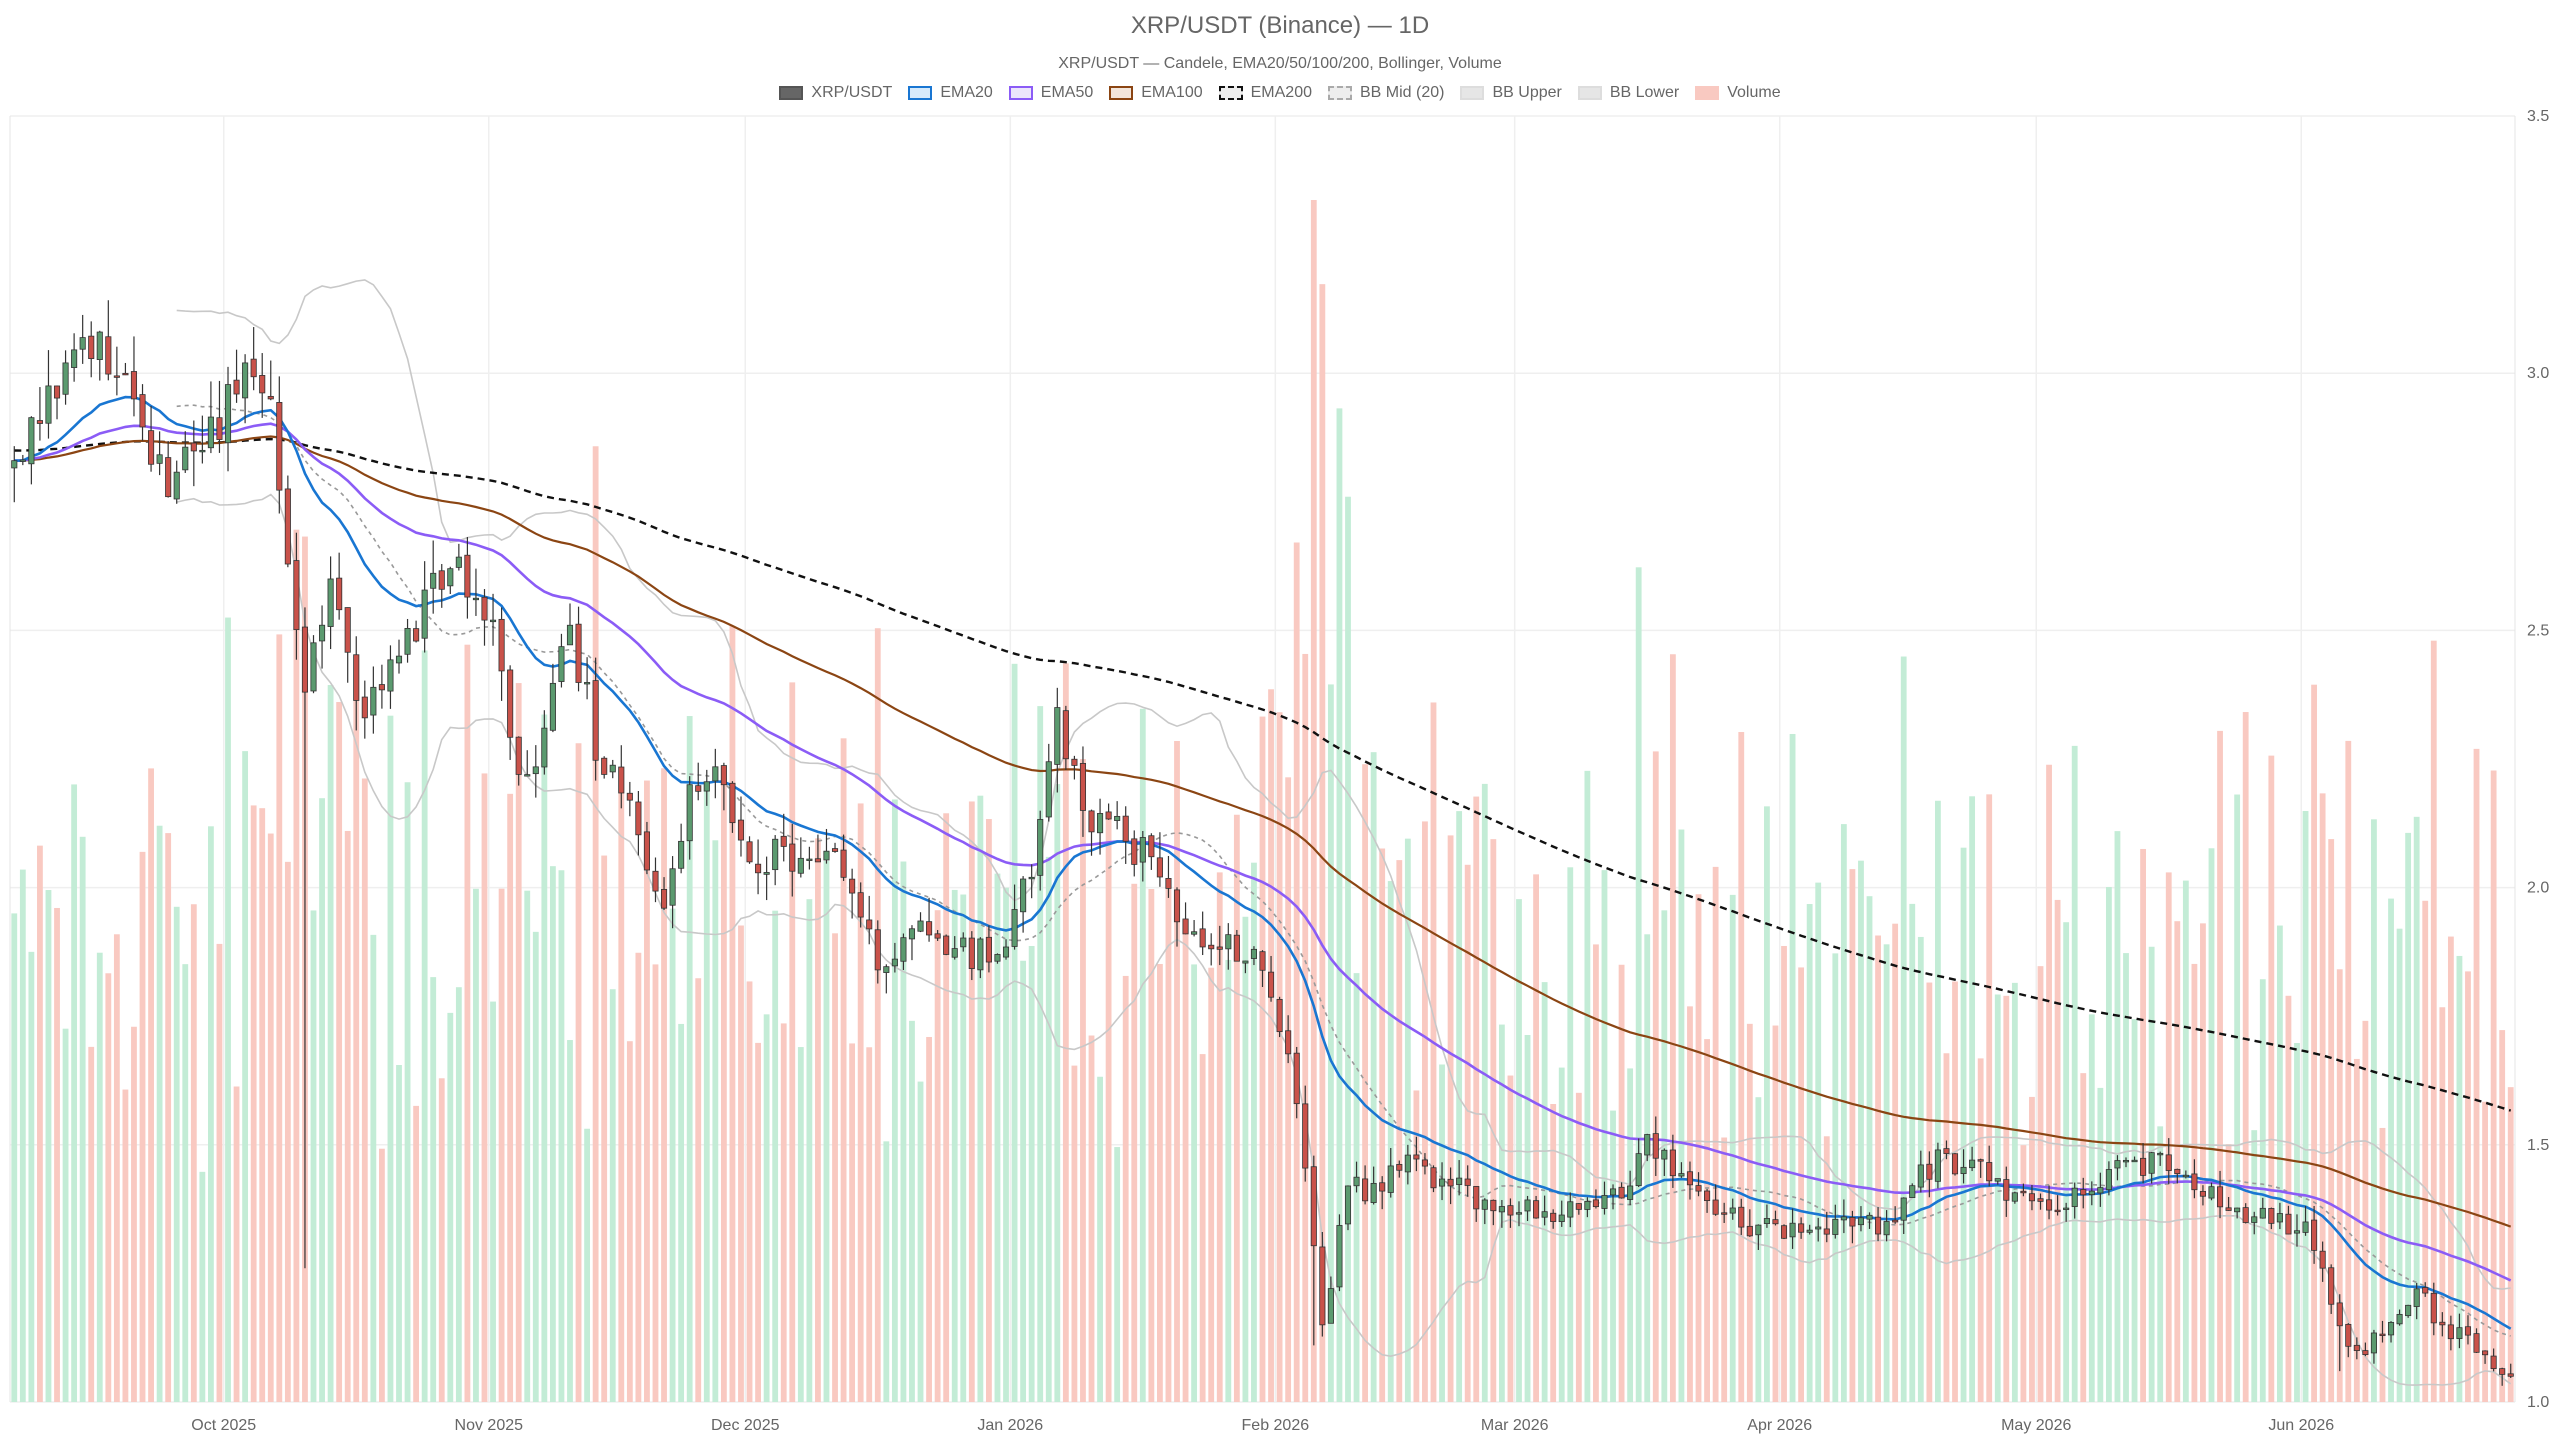 Image resolution: width=2560 pixels, height=1440 pixels. I want to click on legend-item: EMA20, so click(950, 93).